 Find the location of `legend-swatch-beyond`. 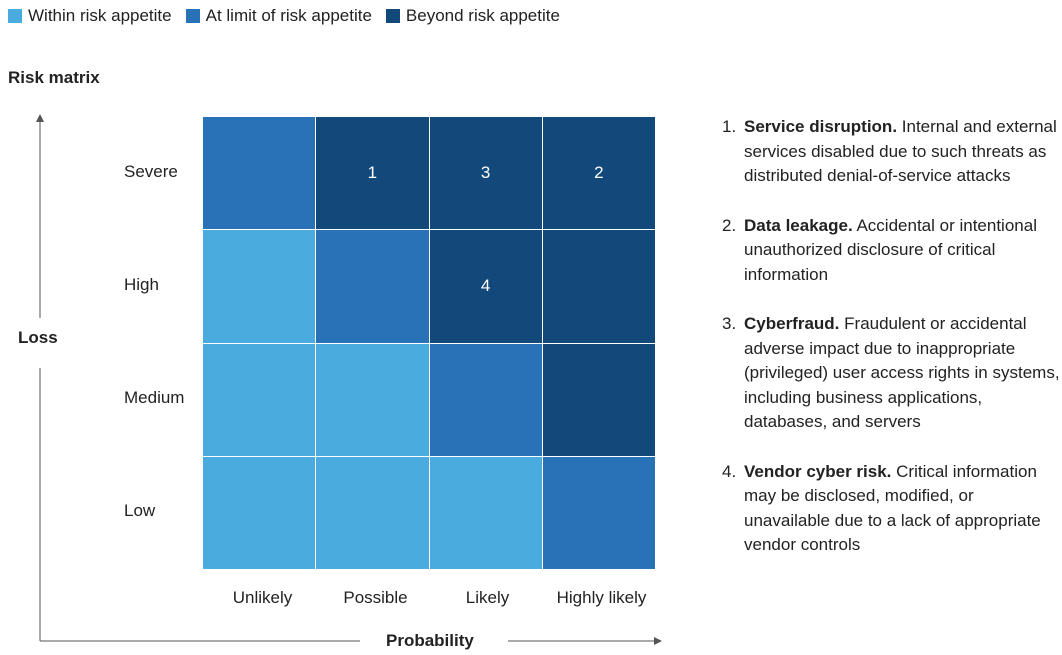

legend-swatch-beyond is located at coordinates (392, 16).